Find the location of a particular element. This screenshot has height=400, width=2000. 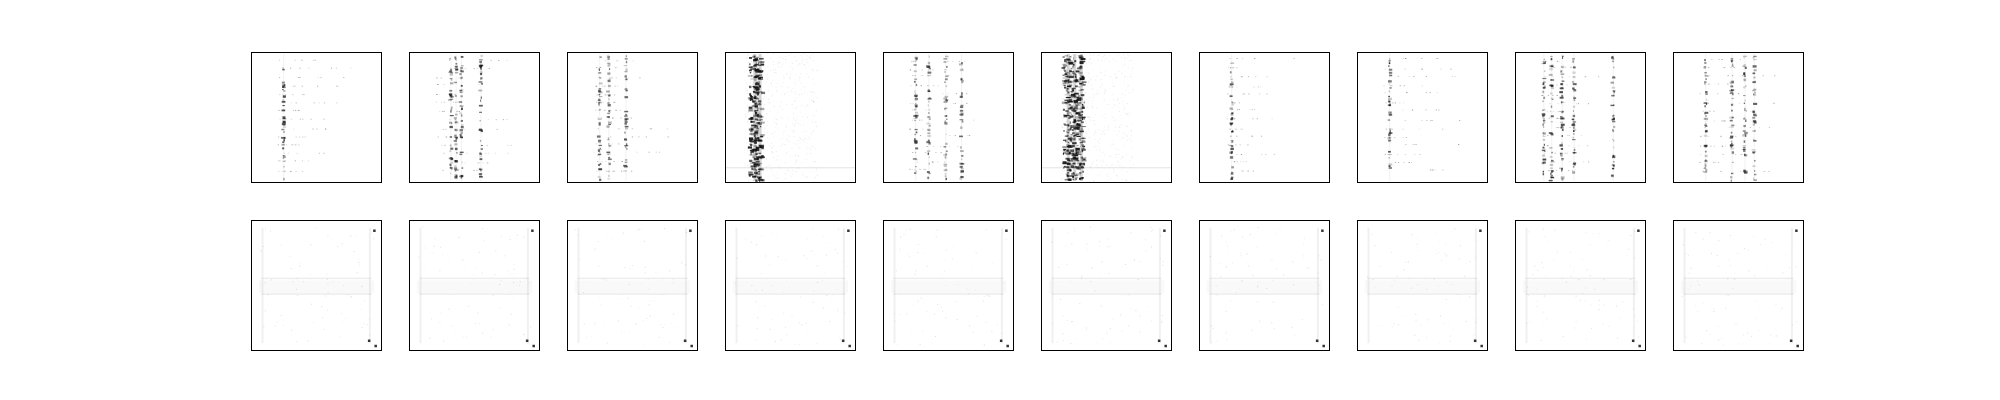

streak-line is located at coordinates (929, 117).